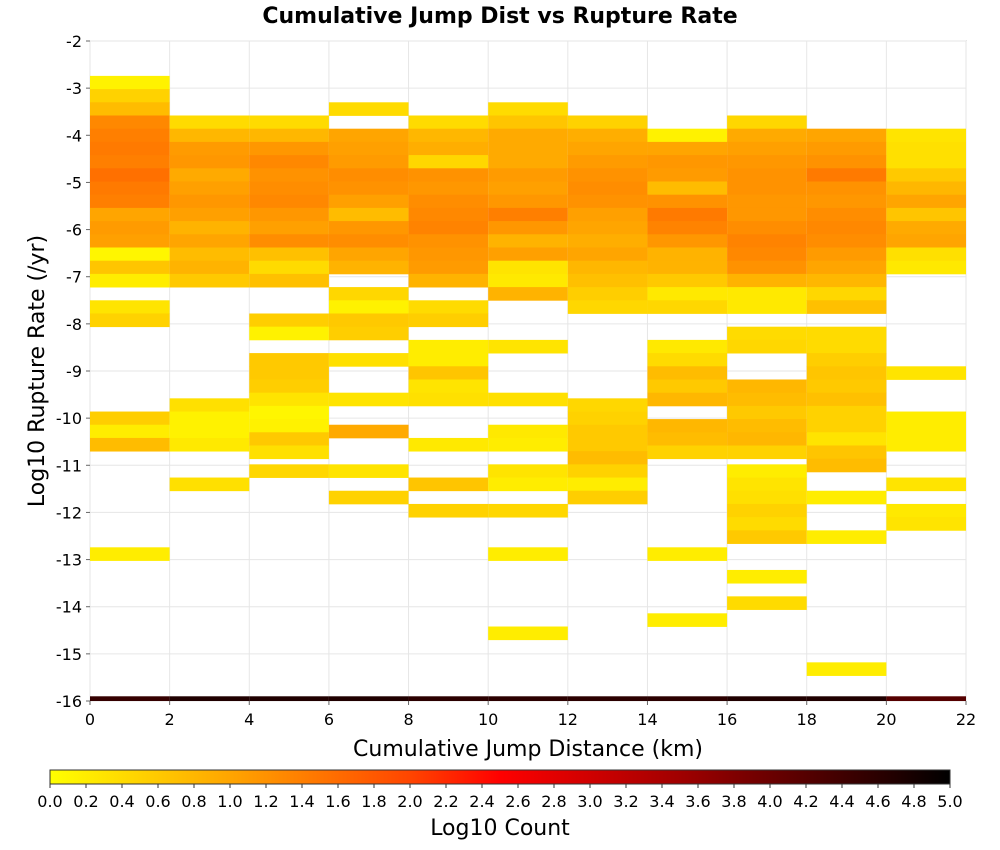  I want to click on colorbar-tick-label: 1.2, so click(265, 801).